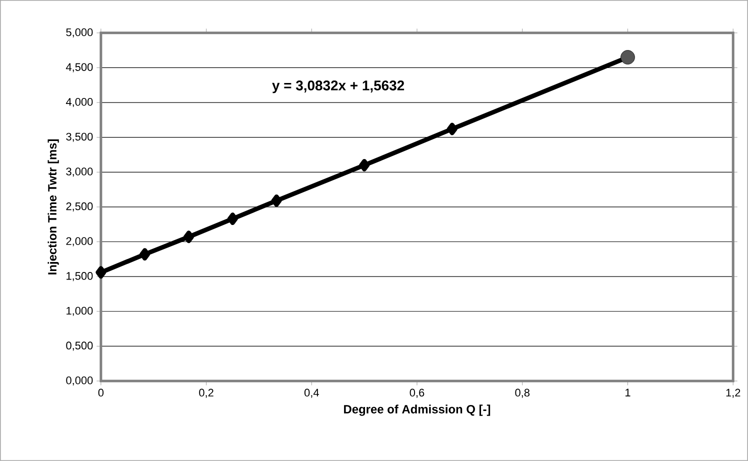 The width and height of the screenshot is (748, 461). Describe the element at coordinates (79, 311) in the screenshot. I see `y-tick-label: 1,000` at that location.